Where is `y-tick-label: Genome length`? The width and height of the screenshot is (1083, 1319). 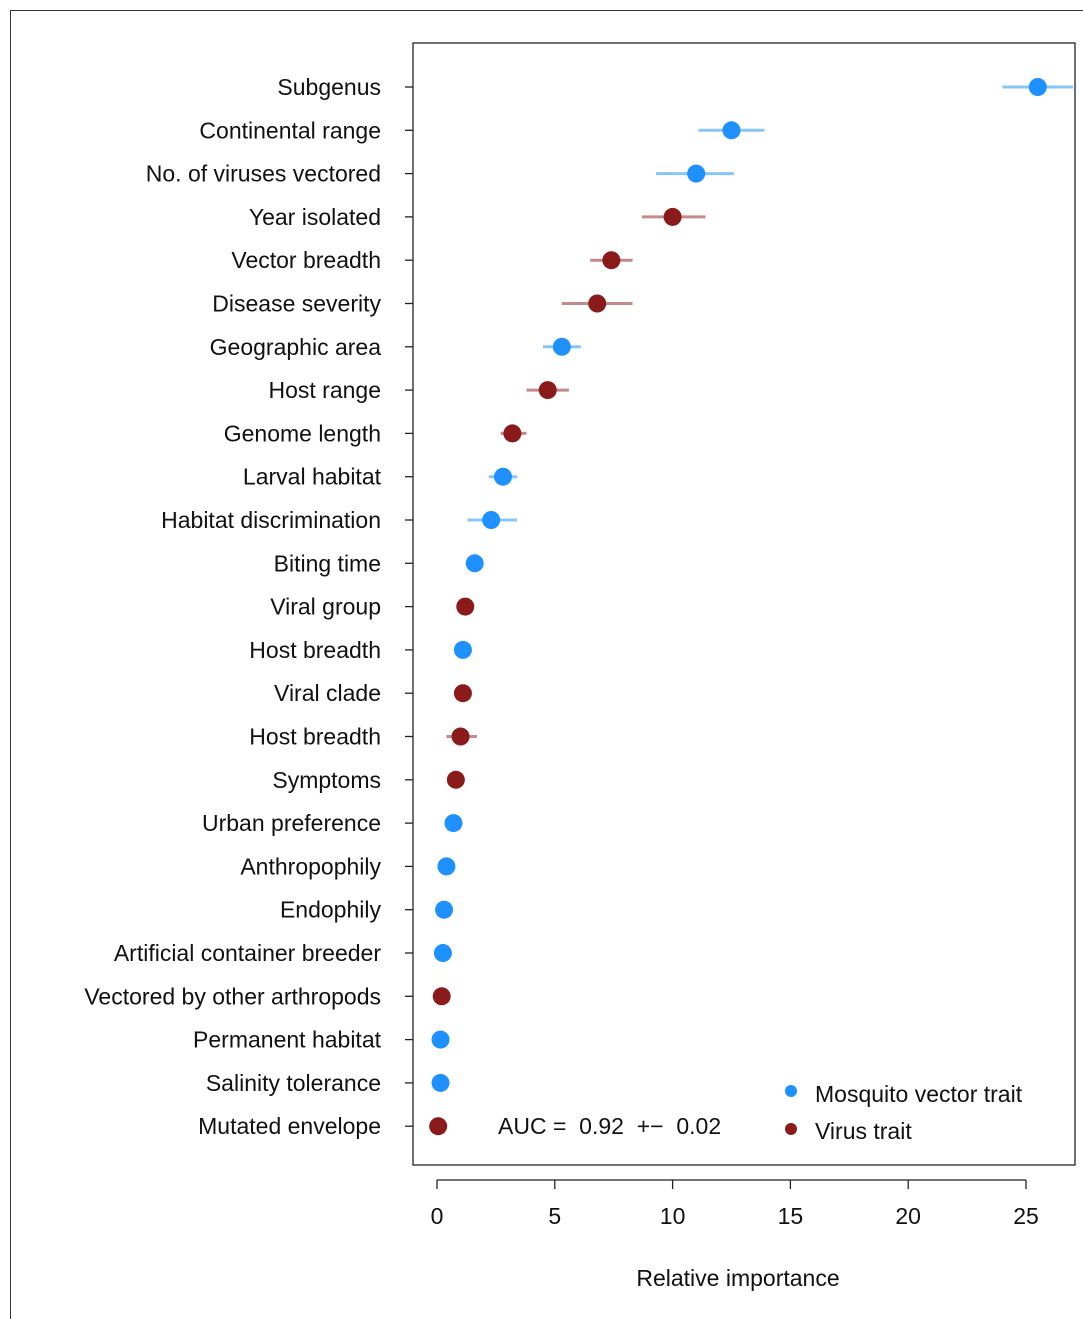 y-tick-label: Genome length is located at coordinates (302, 433).